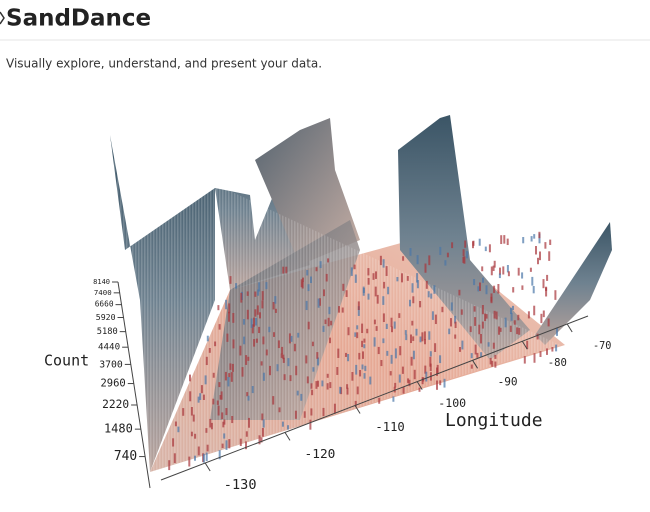 This screenshot has width=650, height=512. Describe the element at coordinates (104, 304) in the screenshot. I see `y-tick-label: 6660` at that location.